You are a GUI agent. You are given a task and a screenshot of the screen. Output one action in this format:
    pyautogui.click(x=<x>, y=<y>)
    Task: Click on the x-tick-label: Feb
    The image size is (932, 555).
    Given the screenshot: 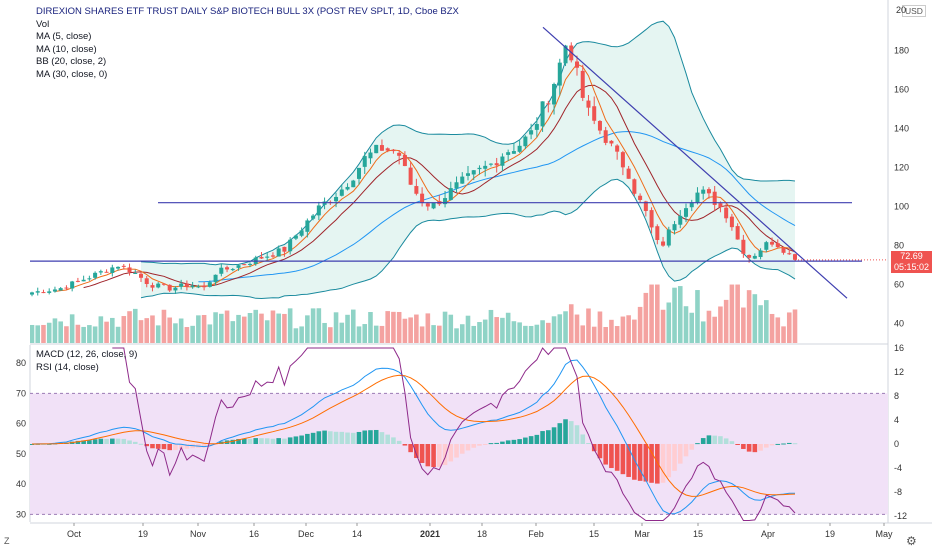 What is the action you would take?
    pyautogui.click(x=536, y=534)
    